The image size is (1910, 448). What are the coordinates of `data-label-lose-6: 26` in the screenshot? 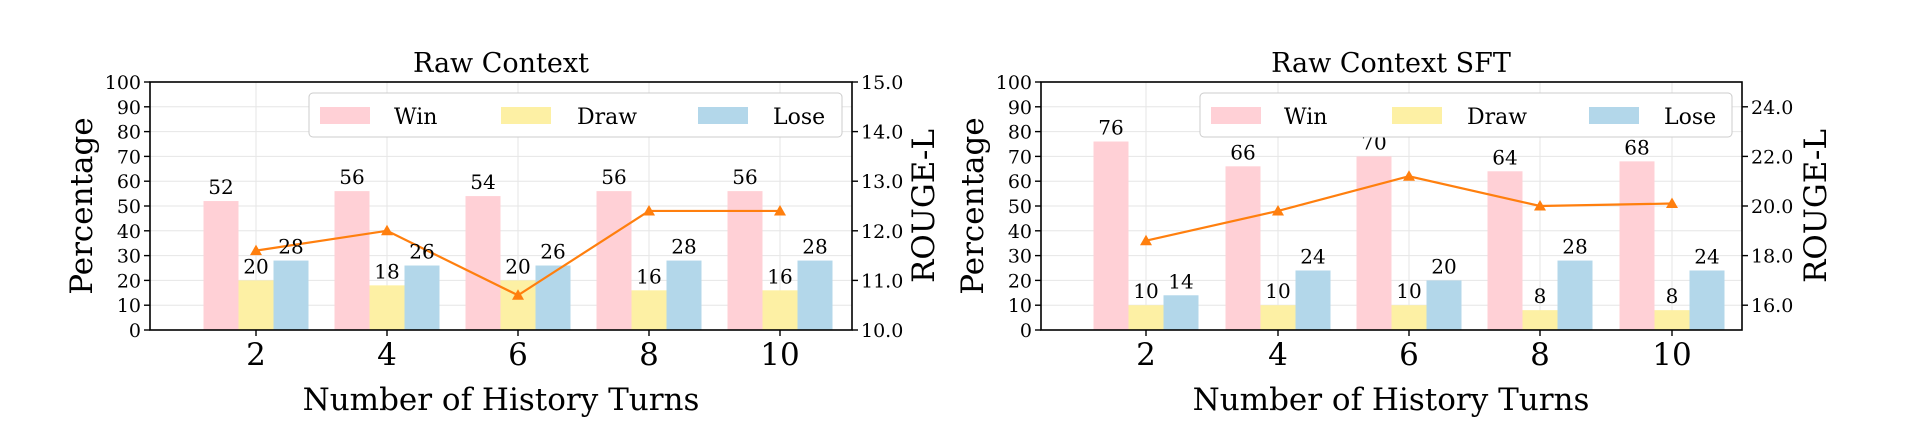 It's located at (552, 252).